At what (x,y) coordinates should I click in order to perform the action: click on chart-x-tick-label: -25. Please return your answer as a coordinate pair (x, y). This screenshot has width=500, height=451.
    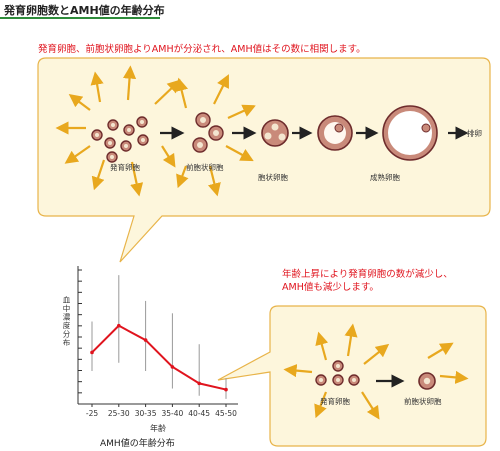
    Looking at the image, I should click on (92, 413).